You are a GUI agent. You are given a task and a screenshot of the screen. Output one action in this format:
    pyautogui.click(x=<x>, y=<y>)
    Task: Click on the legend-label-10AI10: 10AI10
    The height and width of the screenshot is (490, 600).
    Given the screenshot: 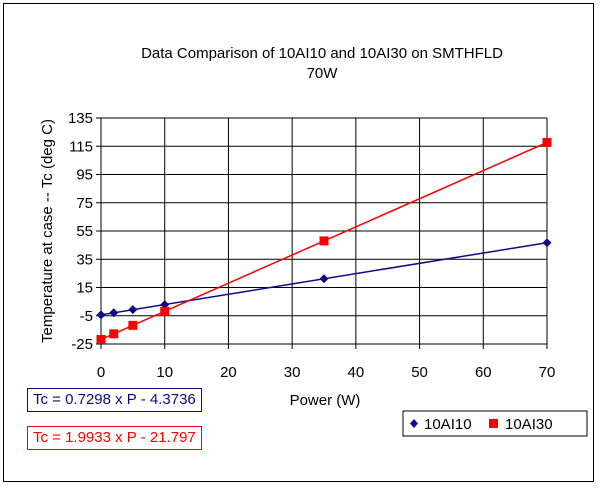 What is the action you would take?
    pyautogui.click(x=448, y=424)
    